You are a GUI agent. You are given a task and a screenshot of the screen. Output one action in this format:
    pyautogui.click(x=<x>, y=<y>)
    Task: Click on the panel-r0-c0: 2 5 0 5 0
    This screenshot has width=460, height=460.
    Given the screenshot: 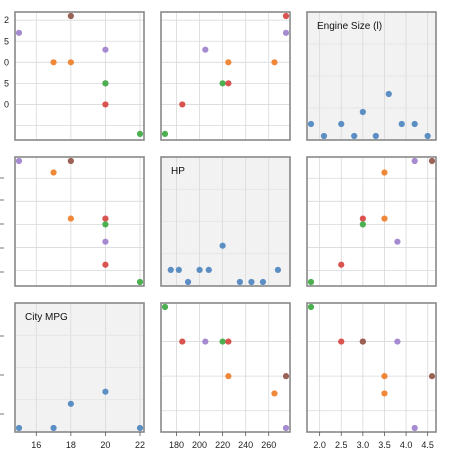 What is the action you would take?
    pyautogui.click(x=74, y=76)
    